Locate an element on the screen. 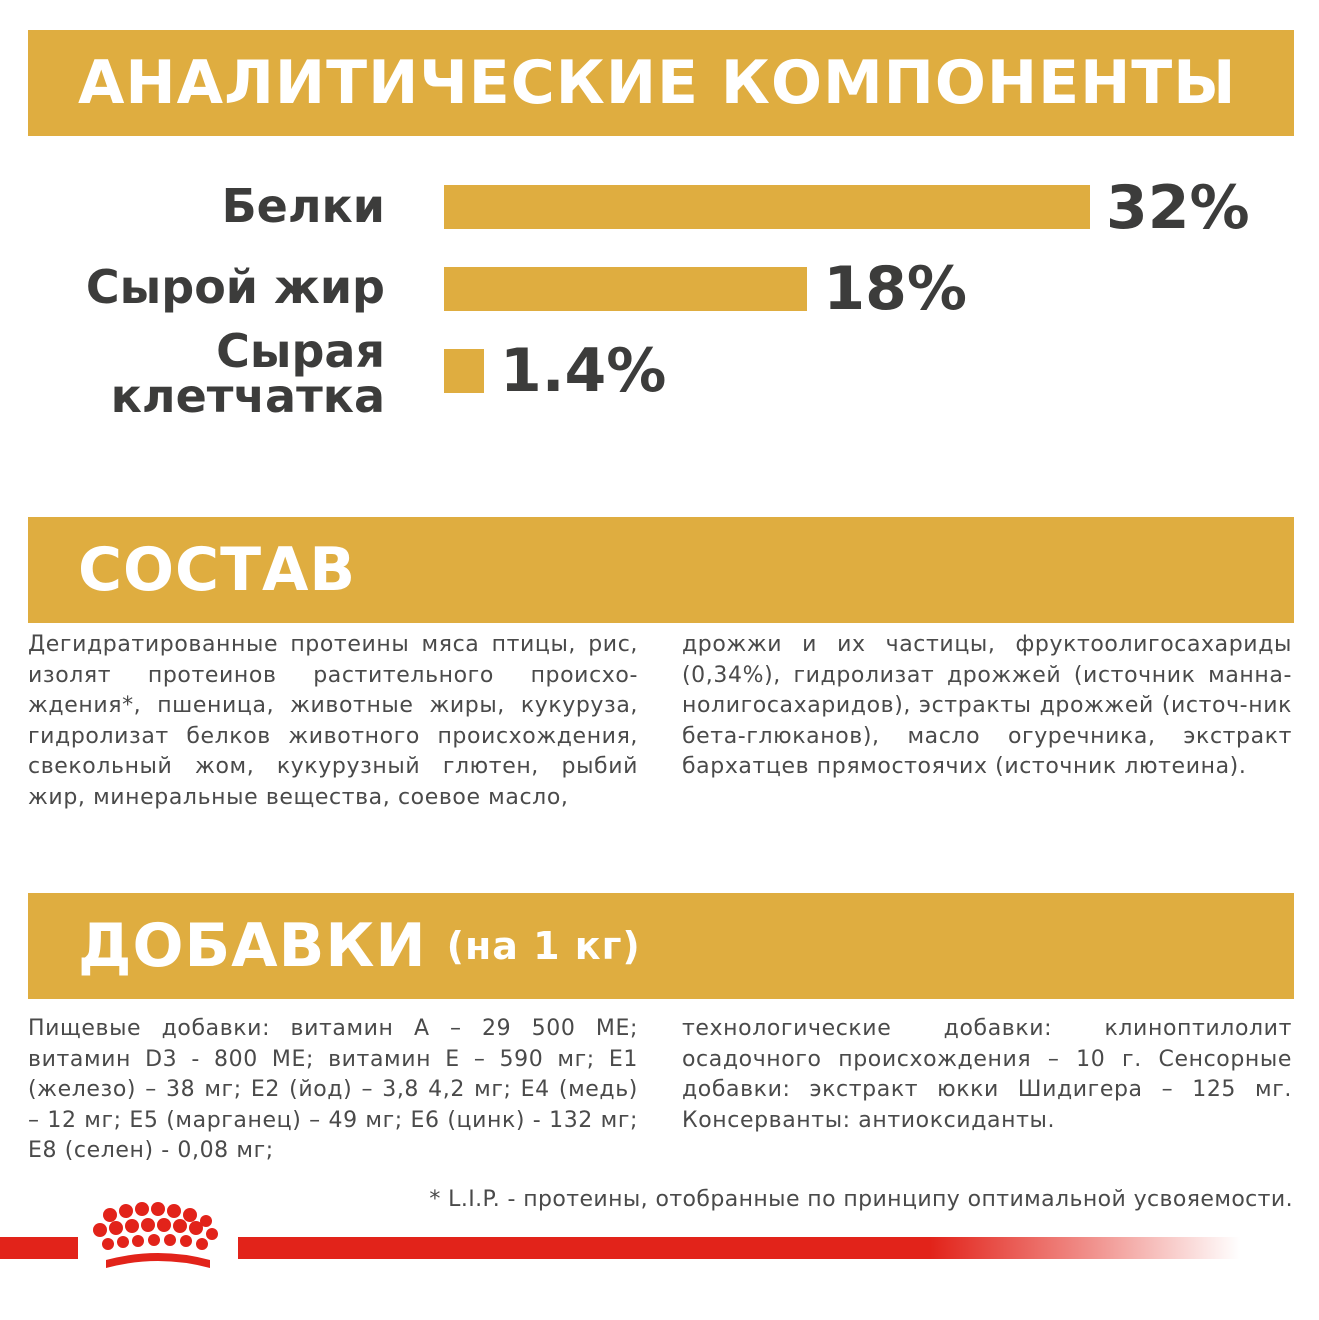 Image resolution: width=1319 pixels, height=1320 pixels. brand-stripe is located at coordinates (620, 1248).